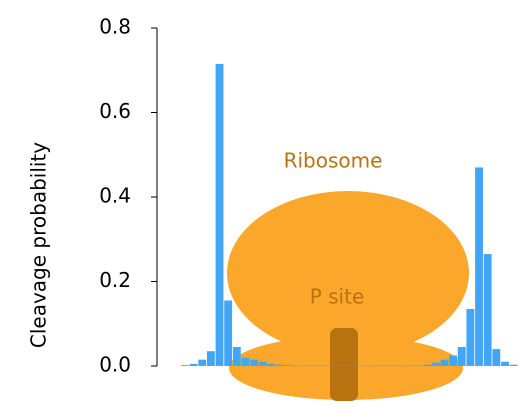  What do you see at coordinates (344, 364) in the screenshot?
I see `p-site-trna` at bounding box center [344, 364].